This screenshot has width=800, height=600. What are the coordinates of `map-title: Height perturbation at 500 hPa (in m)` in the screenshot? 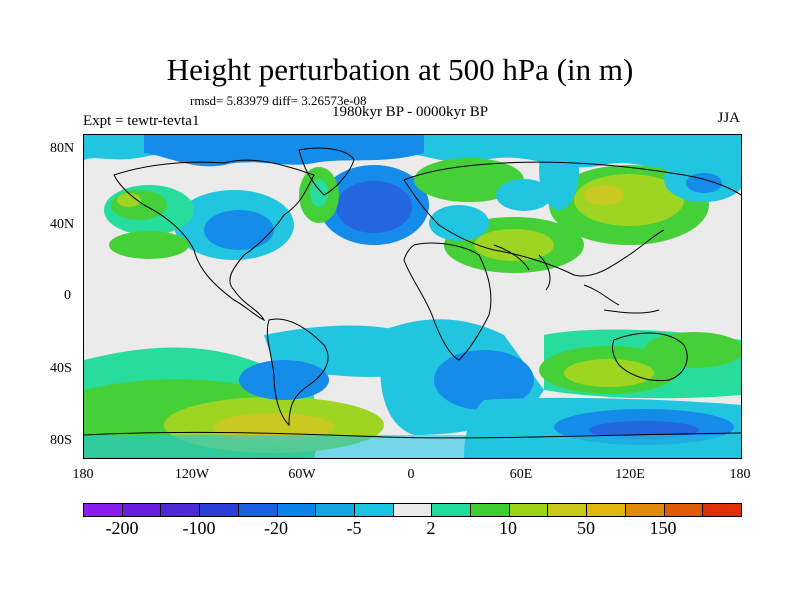 It's located at (400, 69).